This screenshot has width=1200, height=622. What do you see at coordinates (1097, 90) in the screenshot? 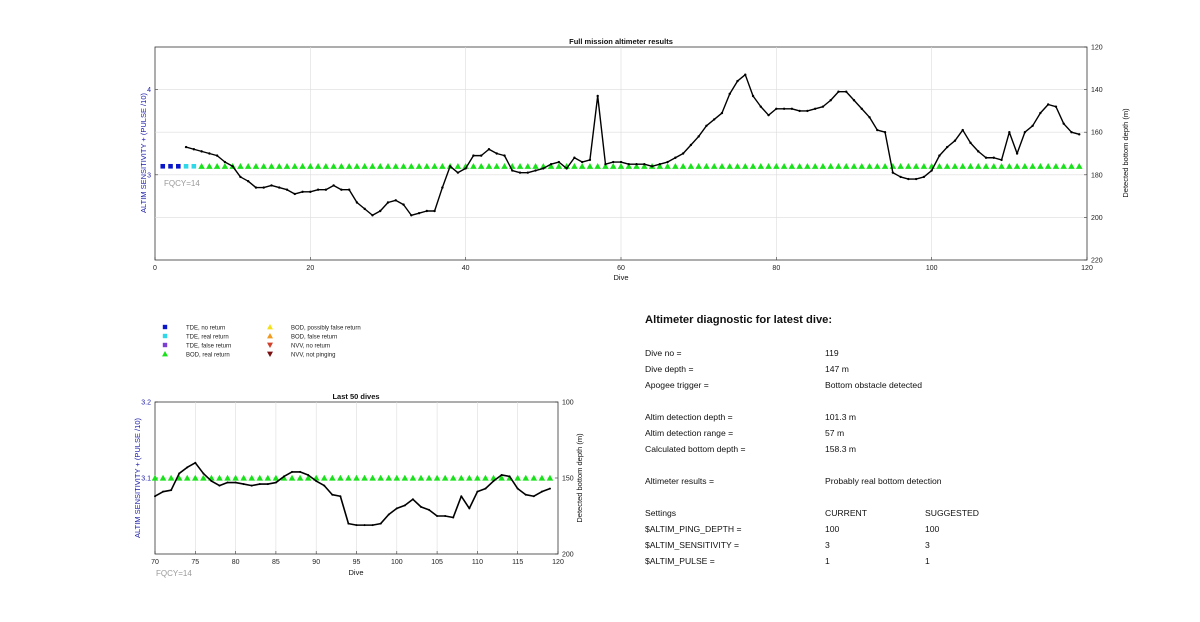
I see `y-right-tick-label: 140` at bounding box center [1097, 90].